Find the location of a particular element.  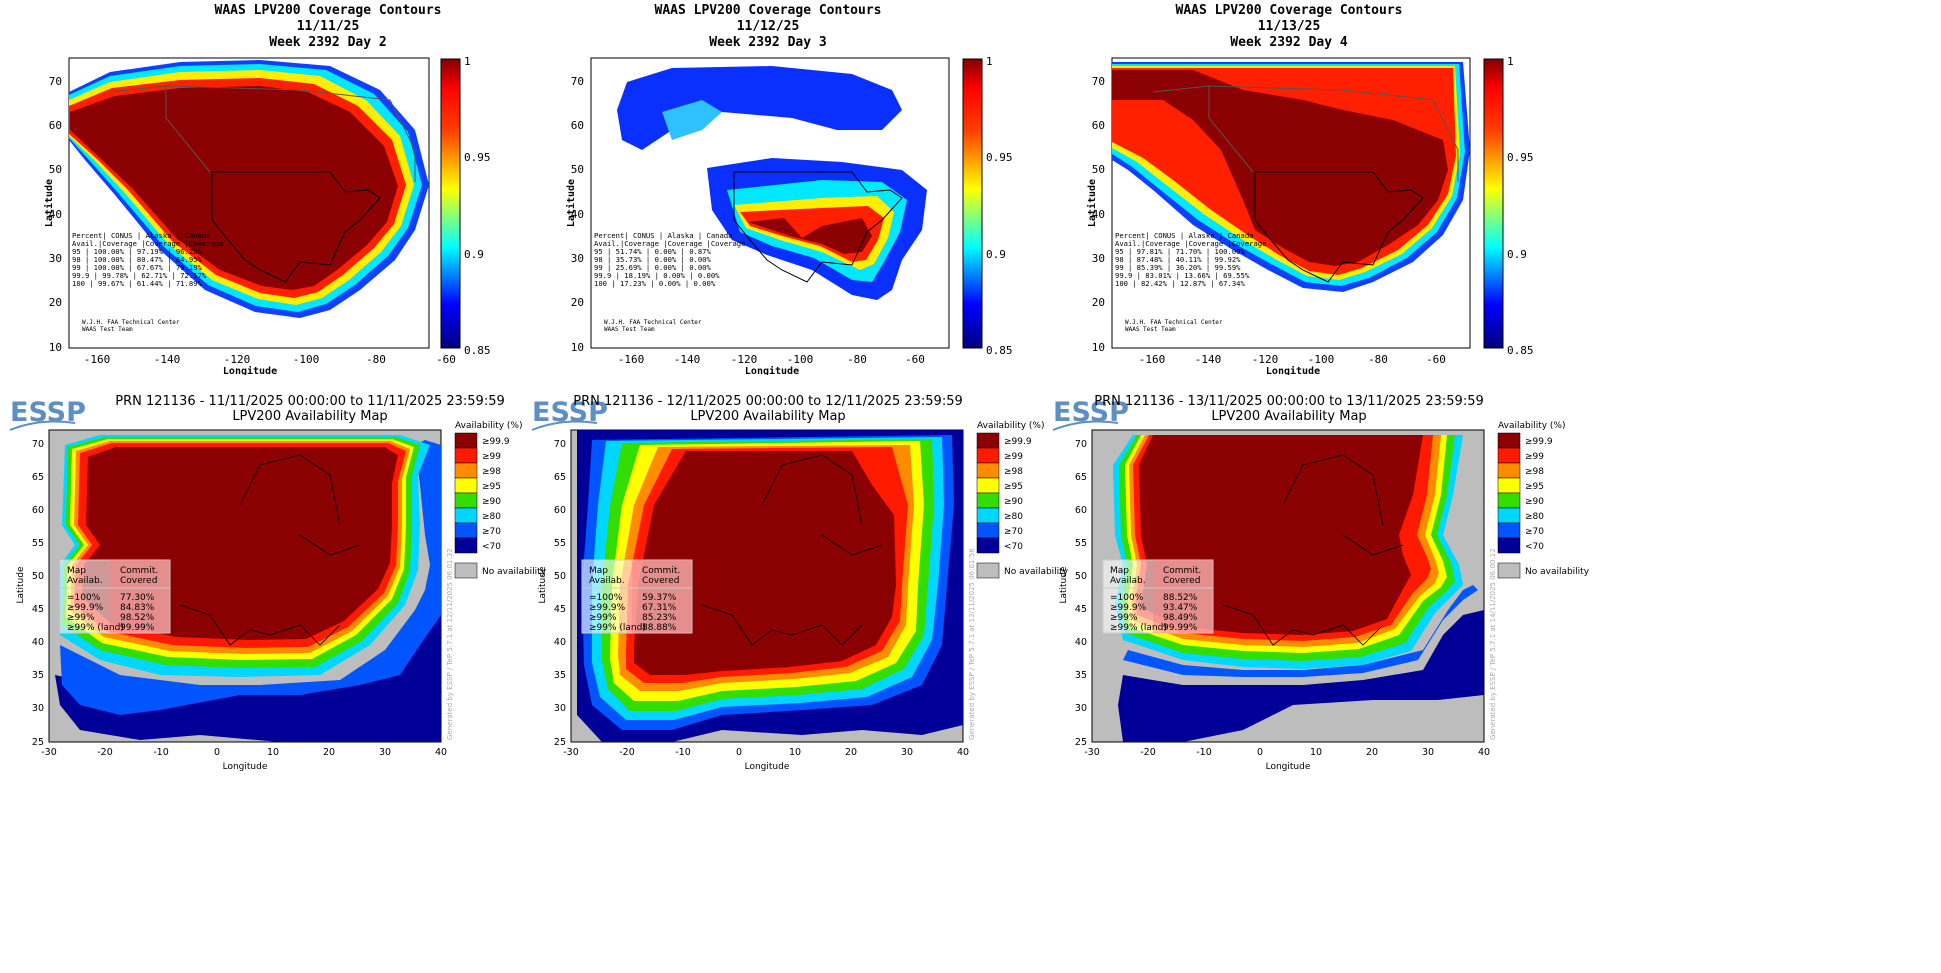

europe-coastline is located at coordinates (270, 550).